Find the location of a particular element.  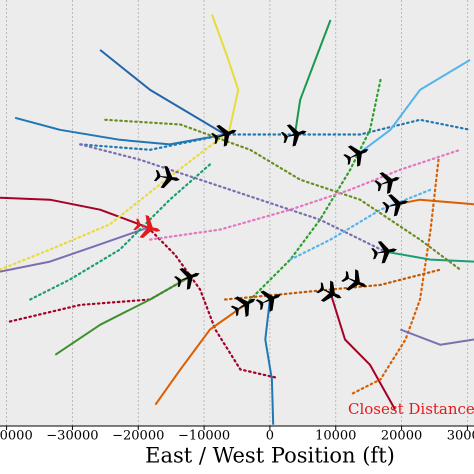

x-tick-label: −40000 is located at coordinates (16, 436).